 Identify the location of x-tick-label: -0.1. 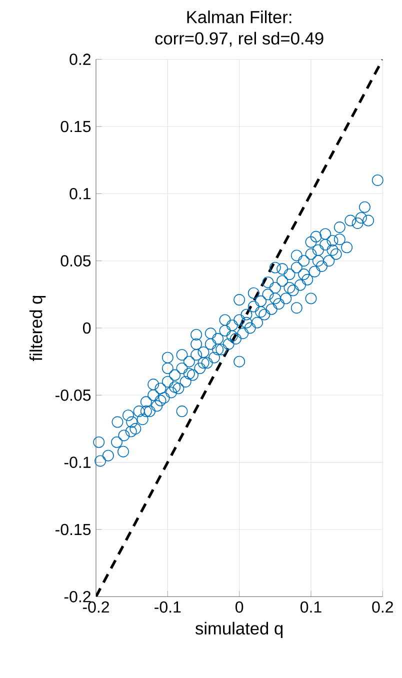
(167, 607).